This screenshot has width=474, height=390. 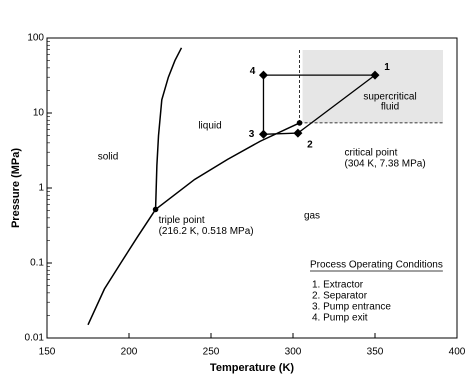 What do you see at coordinates (293, 352) in the screenshot?
I see `x-tick-label: 300` at bounding box center [293, 352].